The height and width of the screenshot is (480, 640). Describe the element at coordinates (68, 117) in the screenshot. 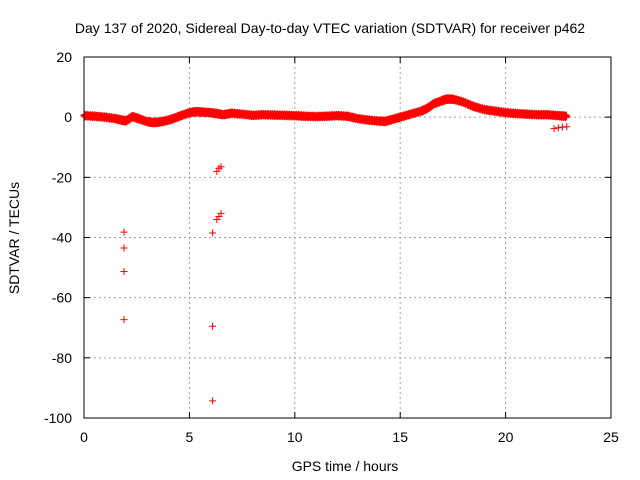

I see `y-tick-label: 0` at that location.